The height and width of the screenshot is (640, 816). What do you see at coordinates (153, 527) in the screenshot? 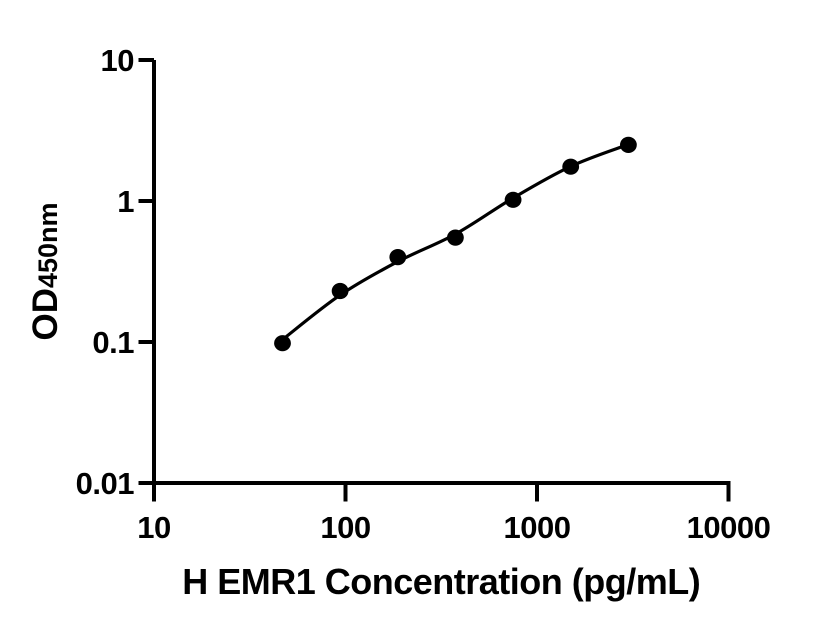
I see `x-tick-label: 10` at bounding box center [153, 527].